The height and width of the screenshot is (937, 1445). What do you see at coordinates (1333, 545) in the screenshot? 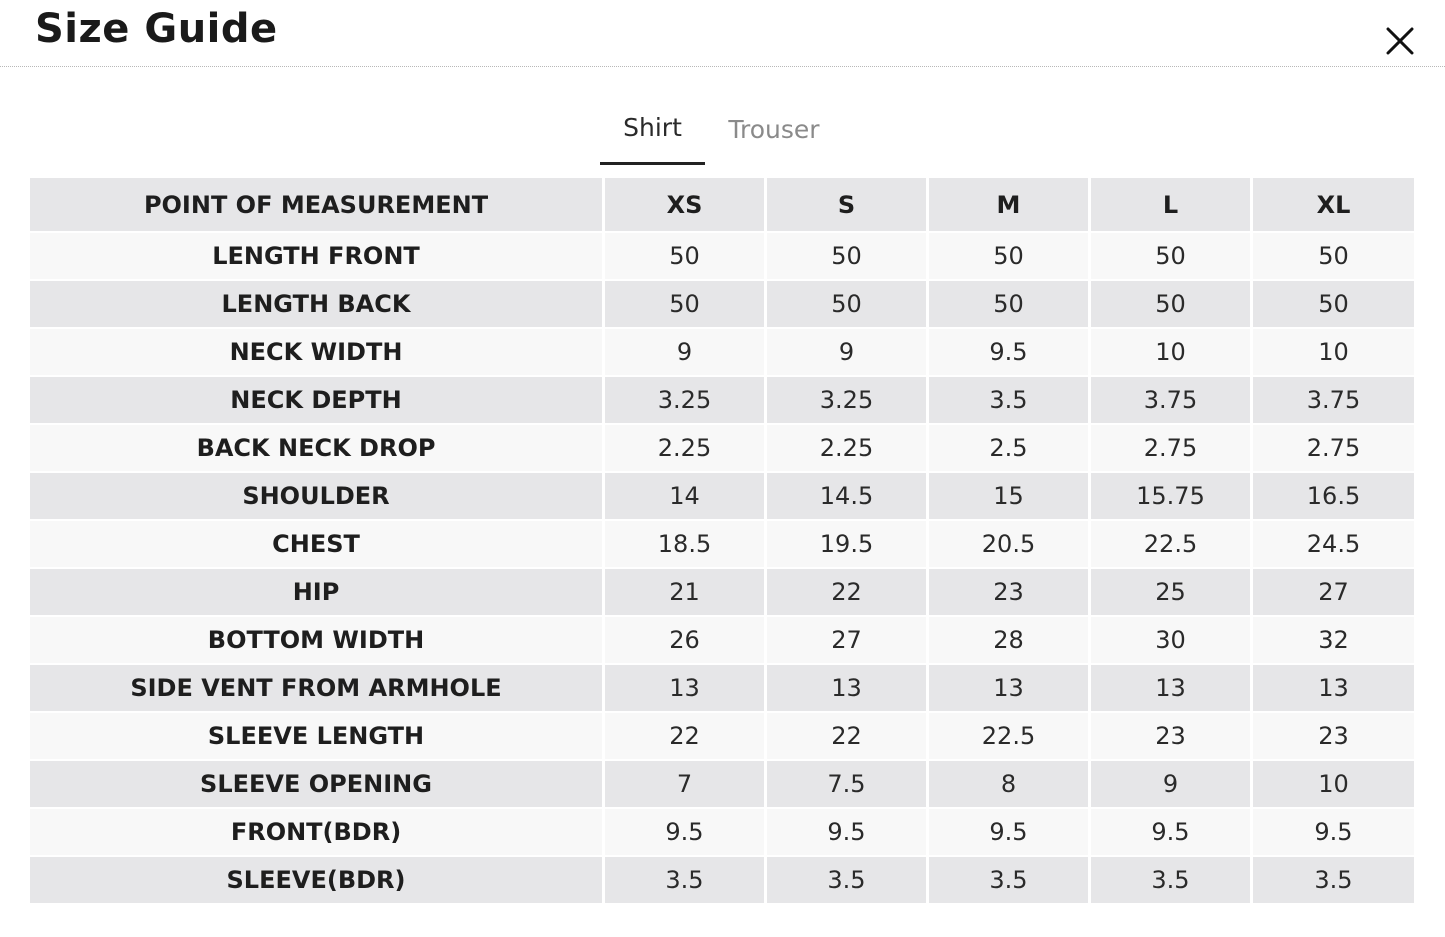
I see `measurement-value: 24.5` at bounding box center [1333, 545].